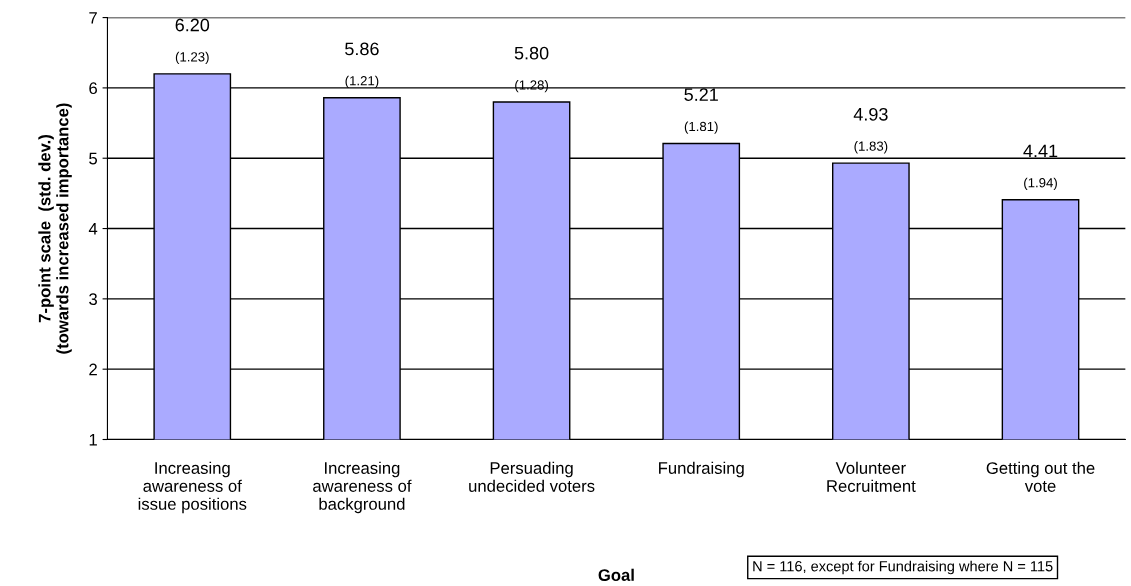 The image size is (1131, 586). Describe the element at coordinates (93, 88) in the screenshot. I see `y-tick-label: 6` at that location.